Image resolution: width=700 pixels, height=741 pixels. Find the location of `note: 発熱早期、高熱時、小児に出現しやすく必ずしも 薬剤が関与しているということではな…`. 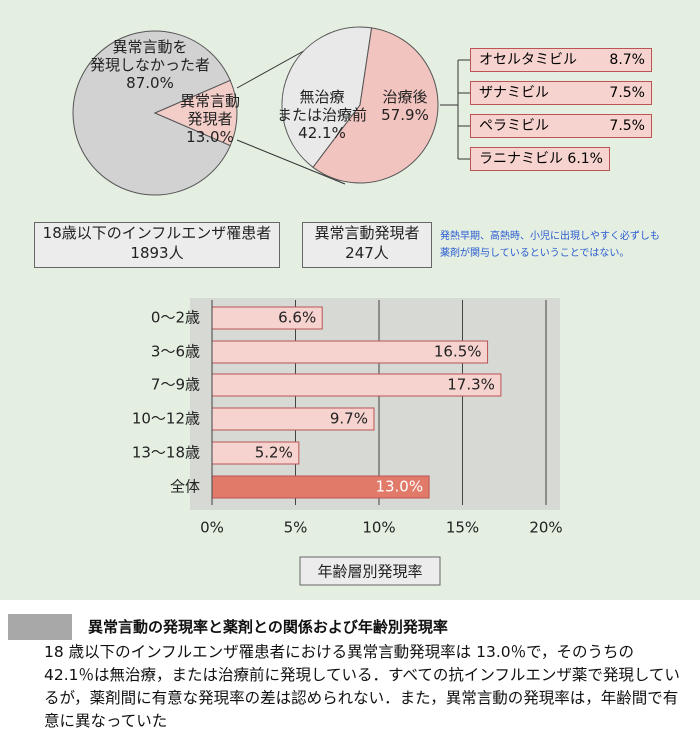

note: 発熱早期、高熱時、小児に出現しやすく必ずしも 薬剤が関与しているということではな… is located at coordinates (550, 245).